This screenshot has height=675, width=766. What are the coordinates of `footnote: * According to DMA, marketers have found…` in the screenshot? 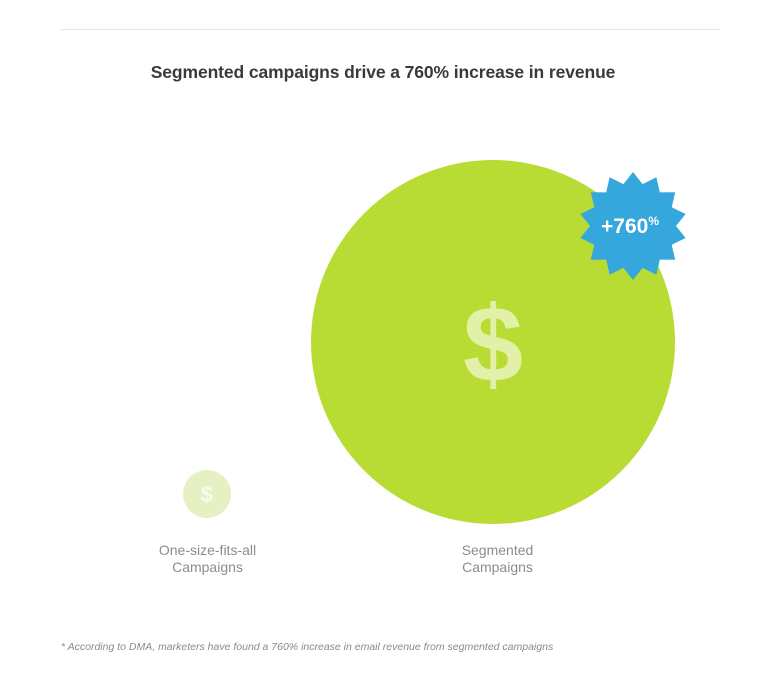 It's located at (307, 647).